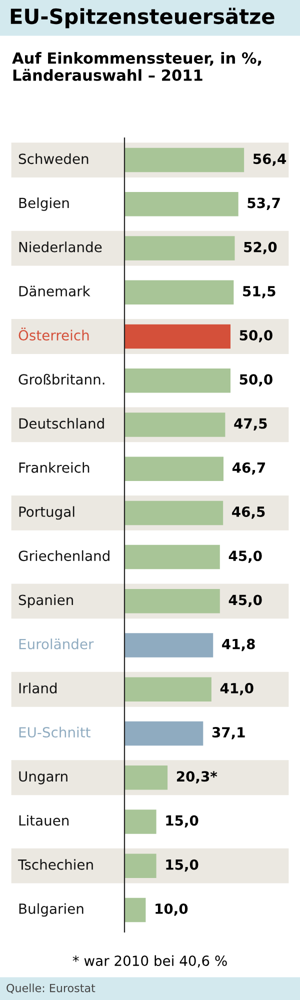 The image size is (300, 1000). What do you see at coordinates (269, 160) in the screenshot?
I see `data-label: 56,4` at bounding box center [269, 160].